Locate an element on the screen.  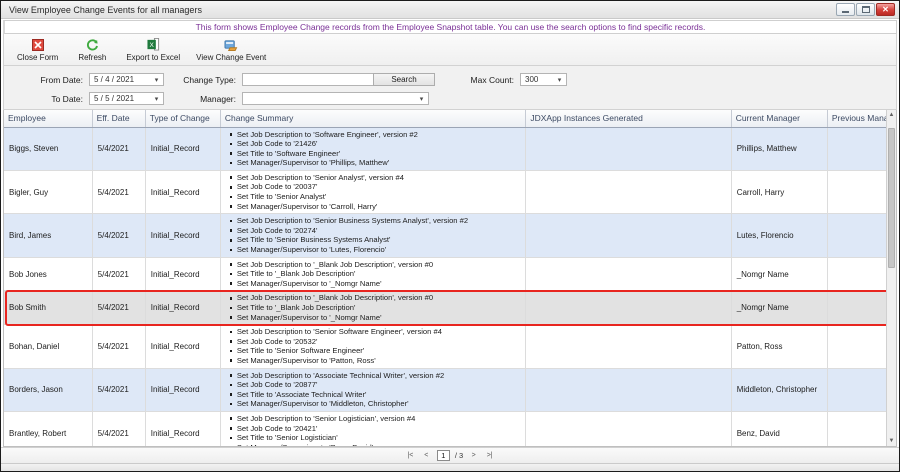
scroll-down-icon: ▼ is located at coordinates (891, 441).